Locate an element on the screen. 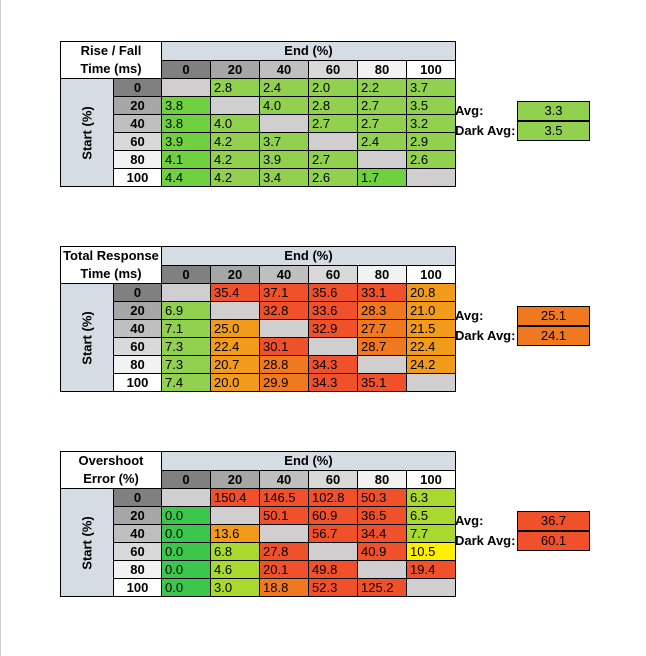  heatmap-cell: 20.0 is located at coordinates (235, 382).